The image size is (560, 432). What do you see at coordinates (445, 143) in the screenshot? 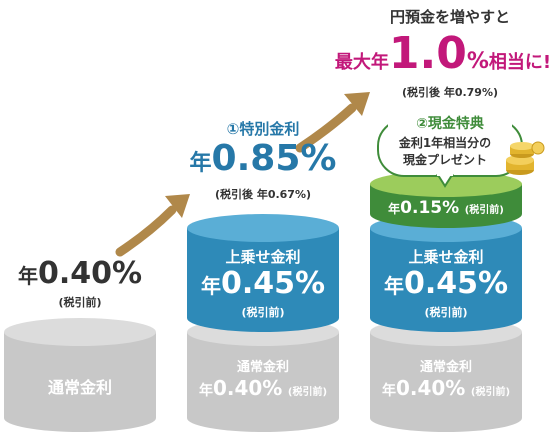
I see `col3-cash-line1: 金利1年相当分の` at bounding box center [445, 143].